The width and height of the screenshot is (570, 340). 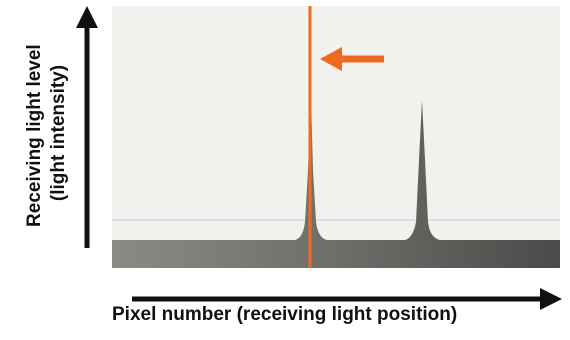 I want to click on x-axis-arrow, so click(x=347, y=299).